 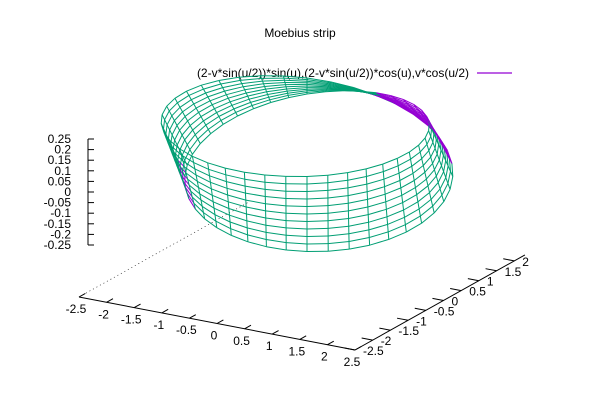 What do you see at coordinates (58, 245) in the screenshot?
I see `z-axis-tick-label: -0.25` at bounding box center [58, 245].